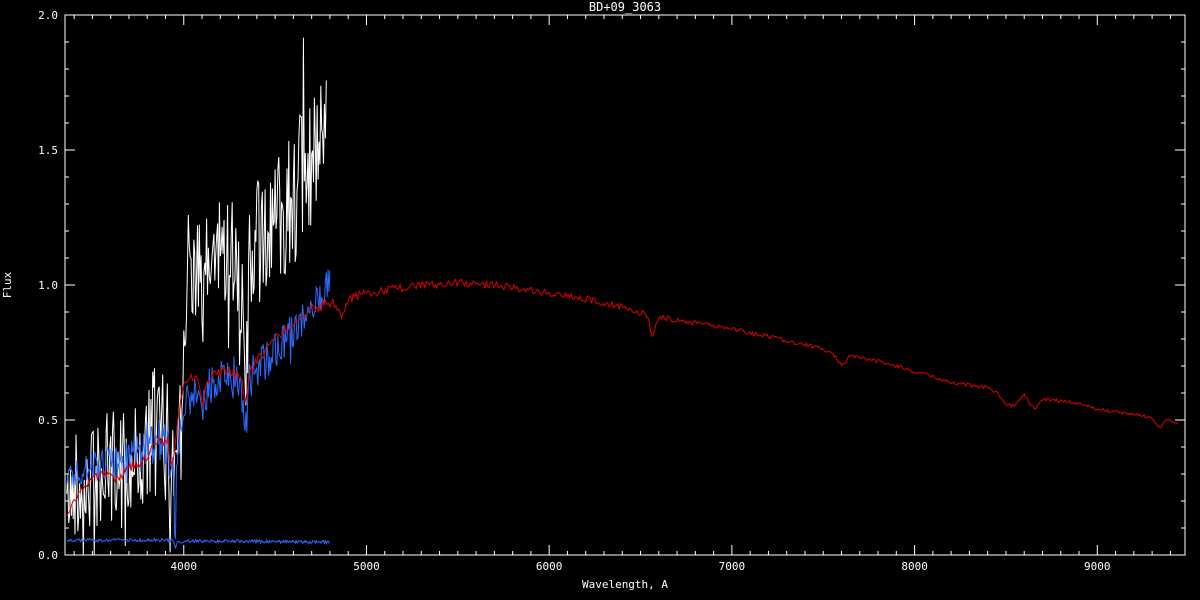 The height and width of the screenshot is (600, 1200). What do you see at coordinates (48, 285) in the screenshot?
I see `y-tick-label: 1.0` at bounding box center [48, 285].